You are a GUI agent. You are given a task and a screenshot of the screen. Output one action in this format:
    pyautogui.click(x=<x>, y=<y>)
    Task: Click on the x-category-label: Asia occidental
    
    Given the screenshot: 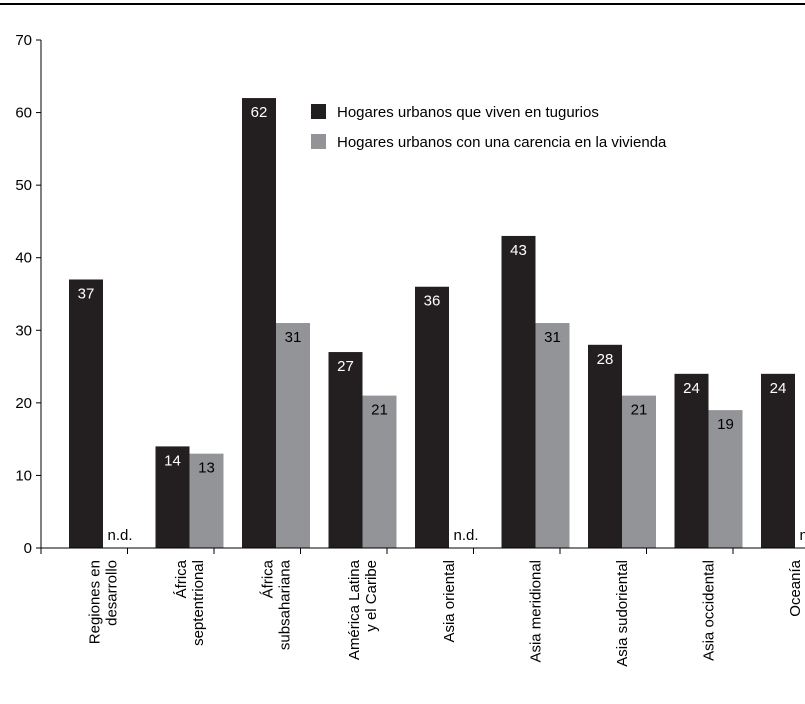 What is the action you would take?
    pyautogui.click(x=709, y=610)
    